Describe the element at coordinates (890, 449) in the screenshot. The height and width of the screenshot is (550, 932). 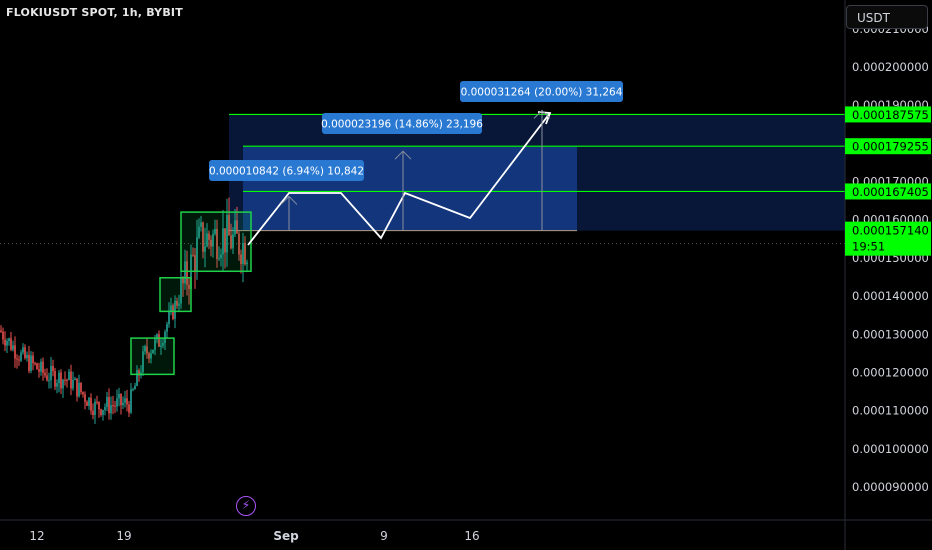
I see `price-tick-label: 0.000100000` at that location.